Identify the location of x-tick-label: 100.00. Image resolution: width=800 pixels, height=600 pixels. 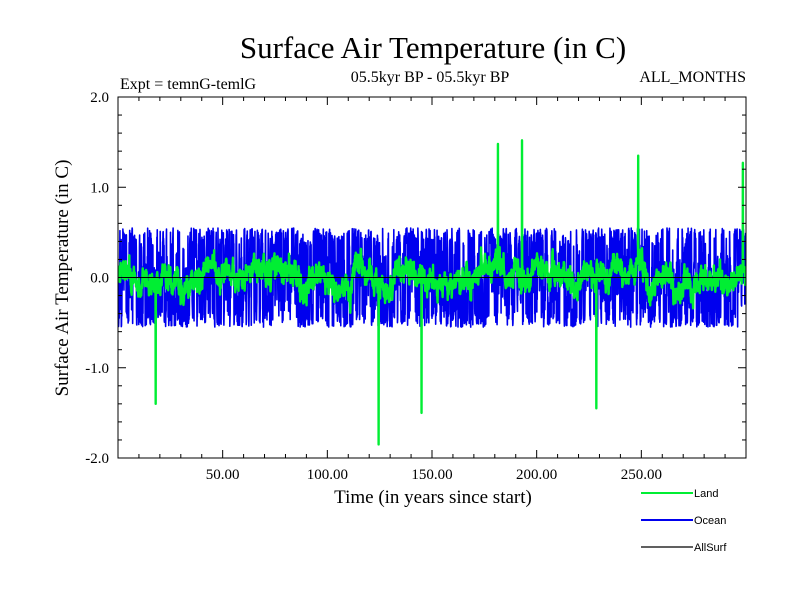
(327, 475).